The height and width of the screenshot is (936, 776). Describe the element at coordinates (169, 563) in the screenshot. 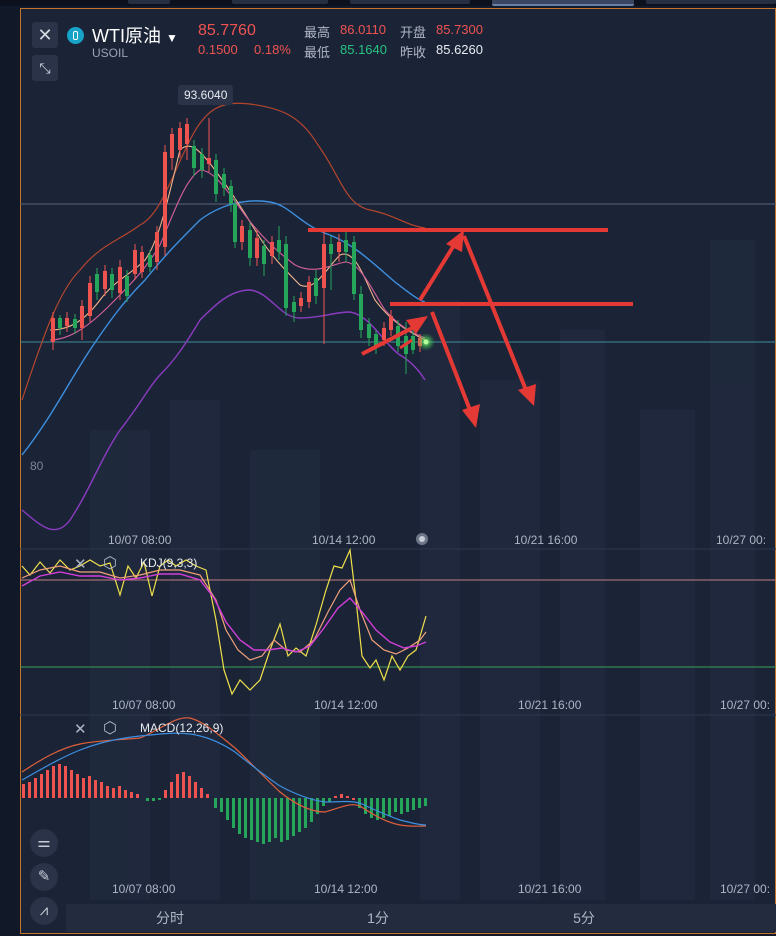

I see `kdj-title: KDJ(9,3,3)` at that location.